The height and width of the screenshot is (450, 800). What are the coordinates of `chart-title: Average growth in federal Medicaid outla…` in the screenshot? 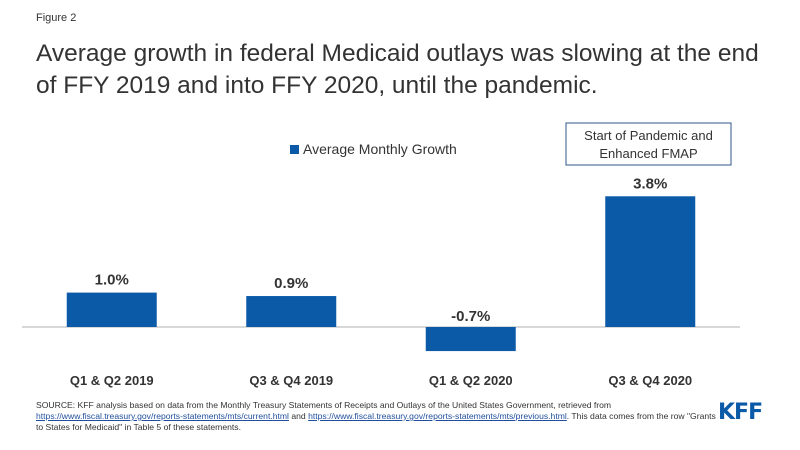 It's located at (397, 69).